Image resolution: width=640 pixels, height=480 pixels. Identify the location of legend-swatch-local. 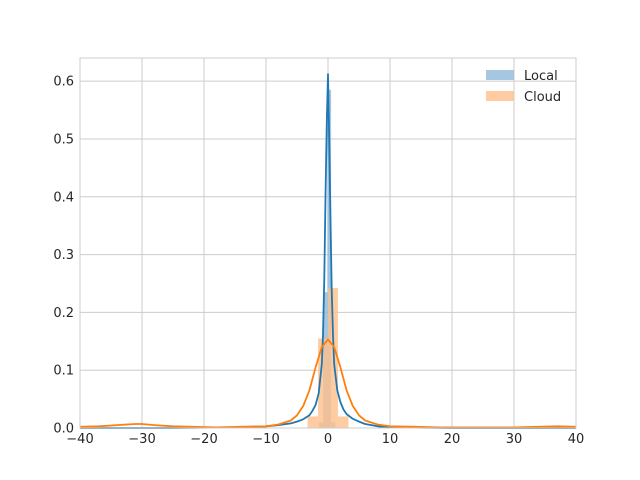
(500, 75).